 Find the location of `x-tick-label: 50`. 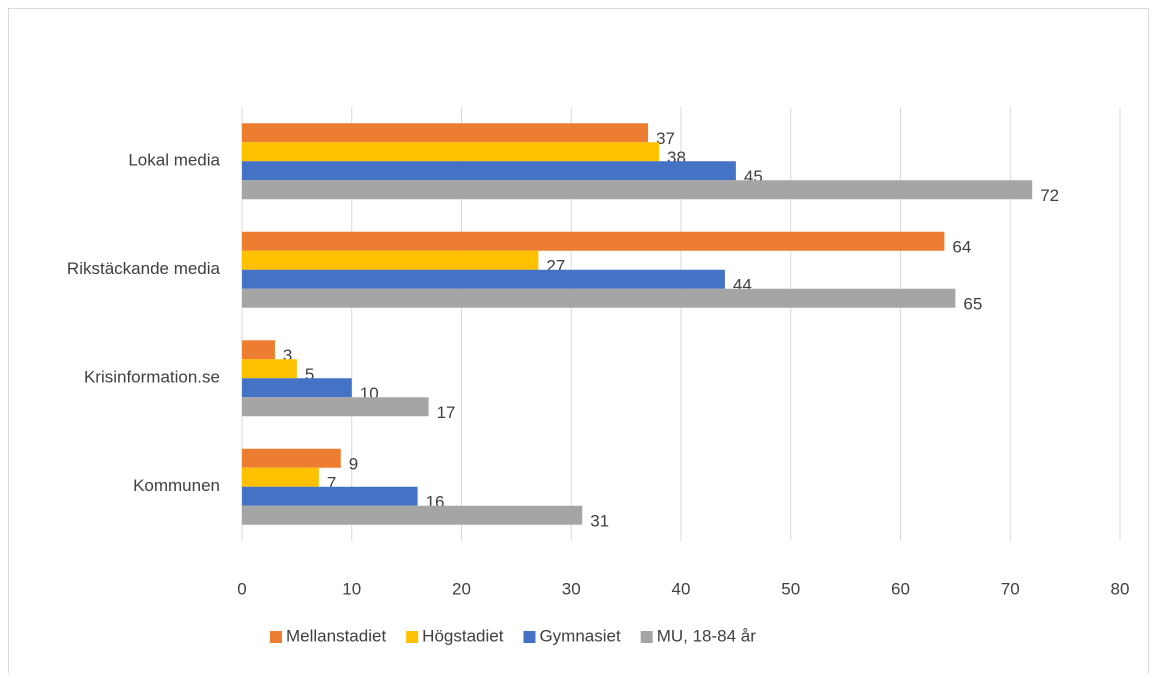

x-tick-label: 50 is located at coordinates (790, 588).